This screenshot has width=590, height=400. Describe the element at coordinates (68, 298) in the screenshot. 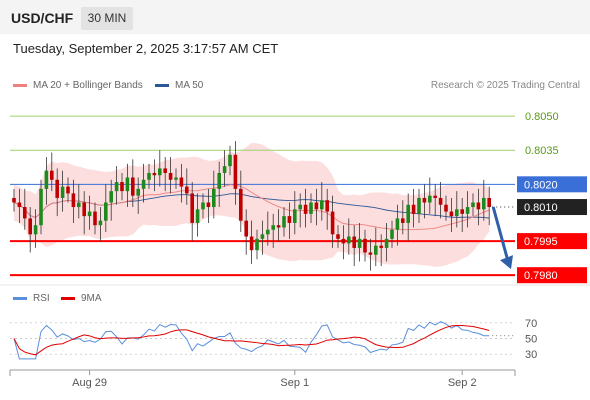

I see `ma9-swatch-icon` at that location.